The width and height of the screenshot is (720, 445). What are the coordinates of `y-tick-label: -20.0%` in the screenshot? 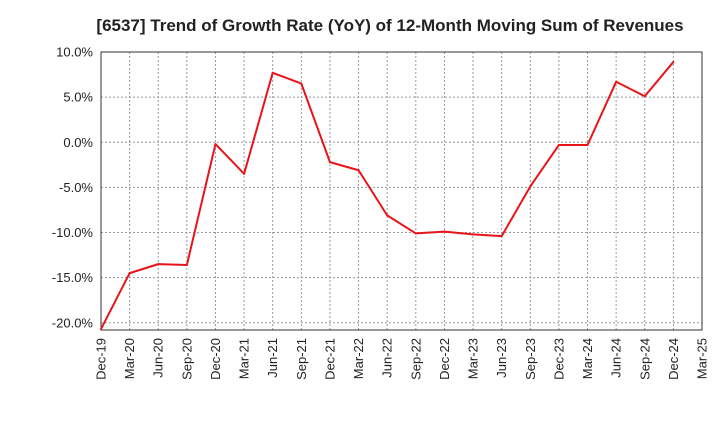 It's located at (73, 322).